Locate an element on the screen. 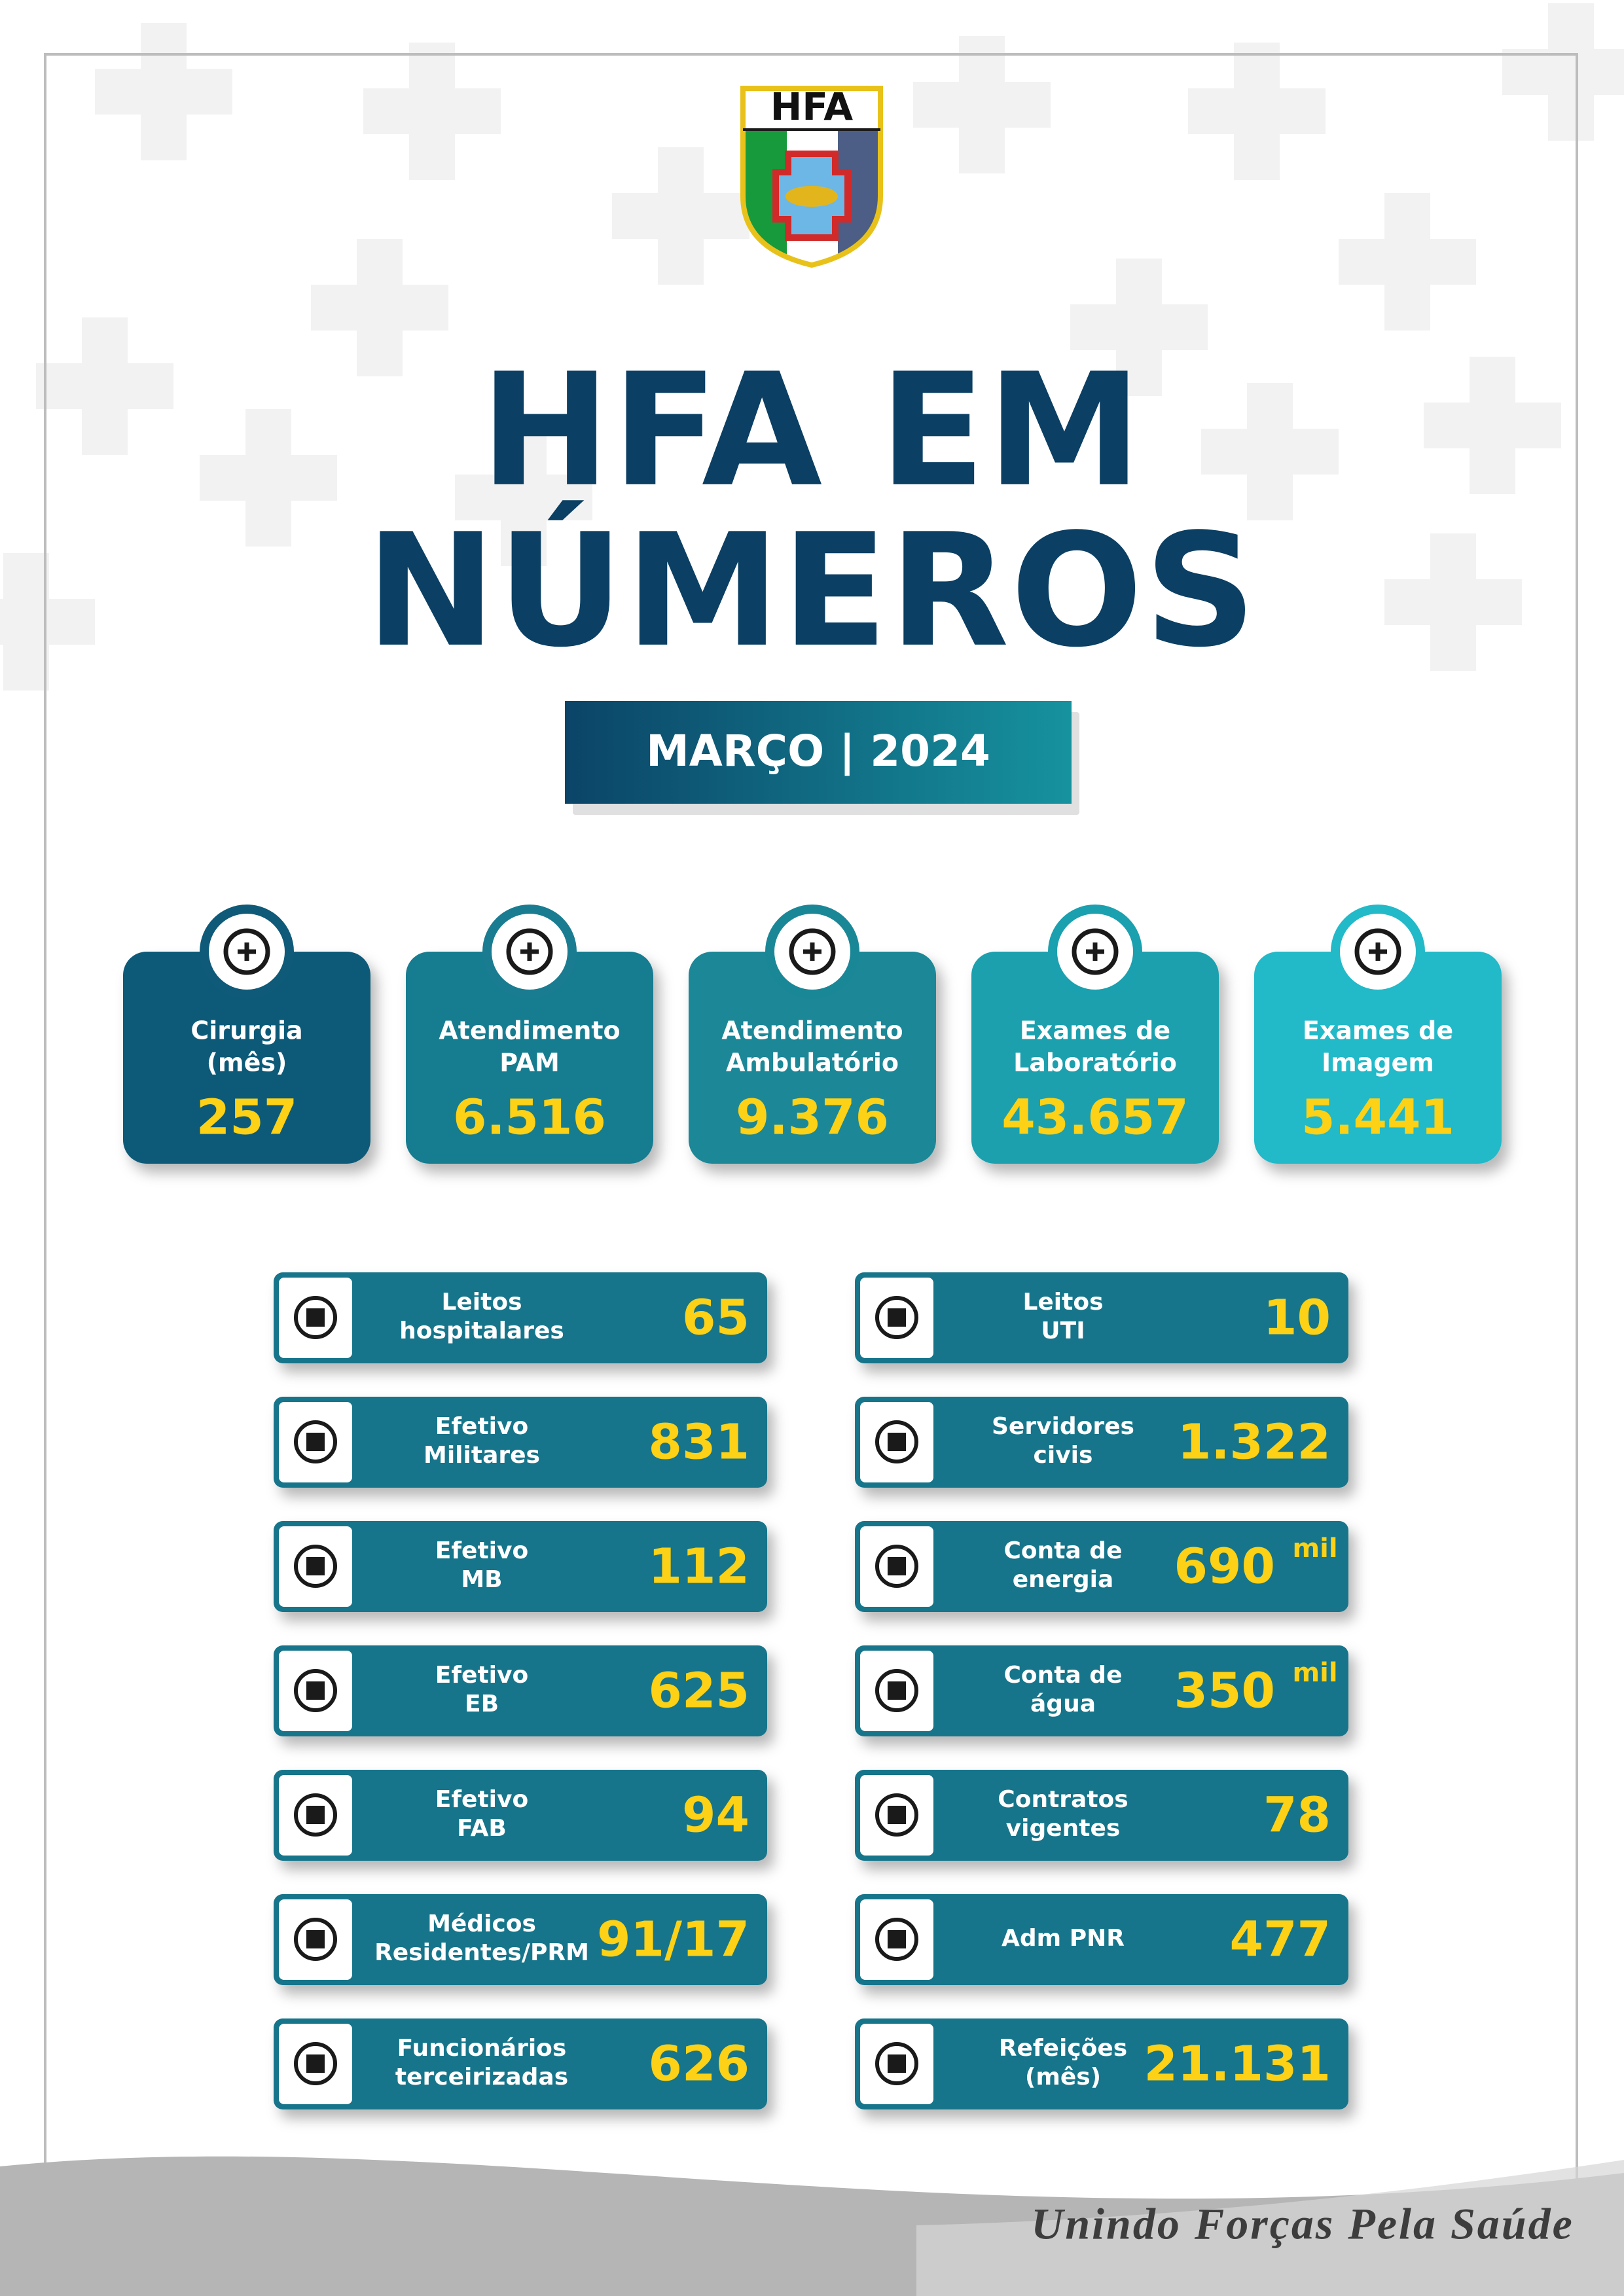 The width and height of the screenshot is (1624, 2296). row-value: 94 is located at coordinates (715, 1815).